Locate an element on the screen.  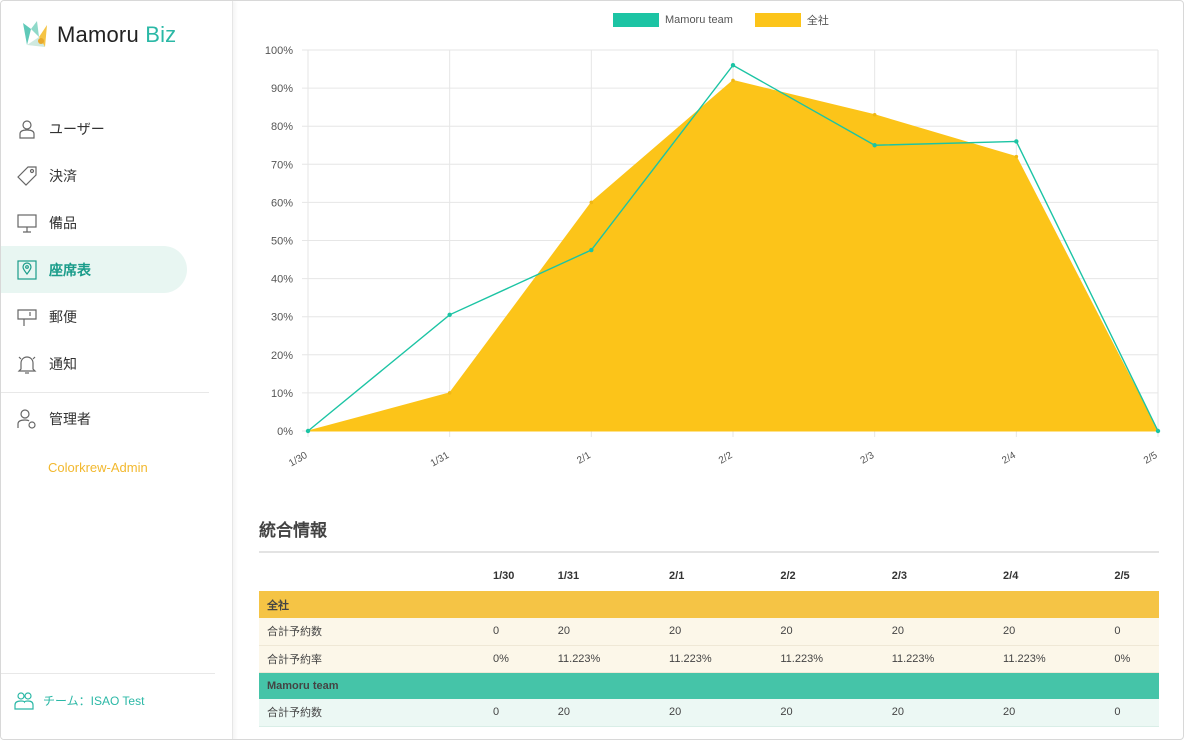
sidebar-item-label: ユーザー is located at coordinates (77, 128).